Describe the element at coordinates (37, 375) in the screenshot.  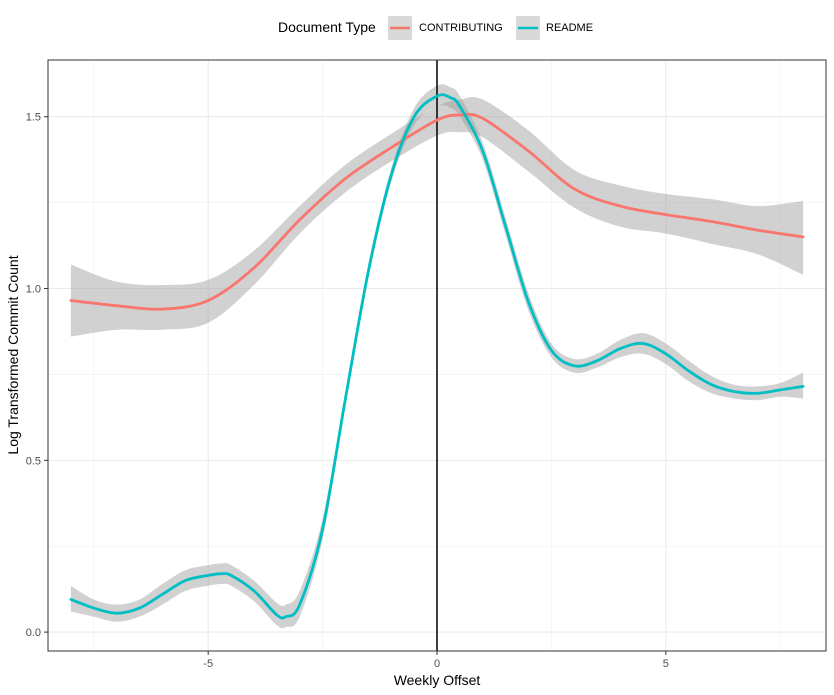
I see `y-axis-ticks: 0.0 0.5 1.0 1.5` at that location.